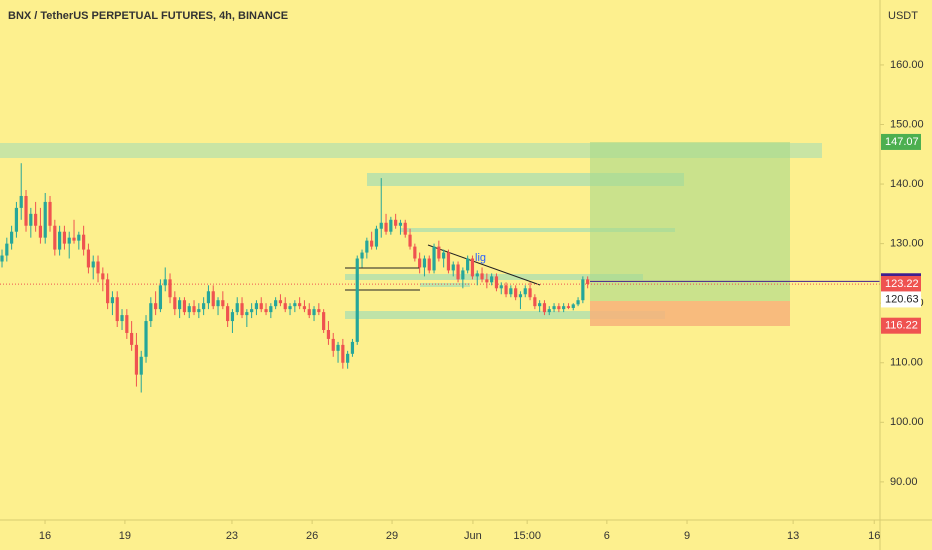  Describe the element at coordinates (312, 536) in the screenshot. I see `x-tick-label: 26` at that location.